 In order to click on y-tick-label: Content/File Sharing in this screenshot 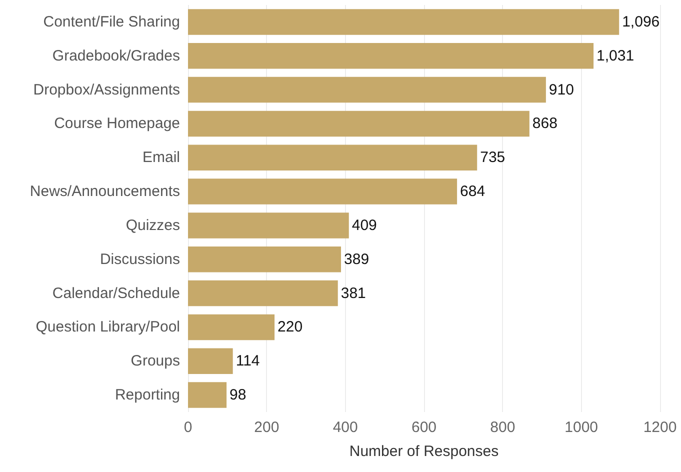, I will do `click(111, 21)`.